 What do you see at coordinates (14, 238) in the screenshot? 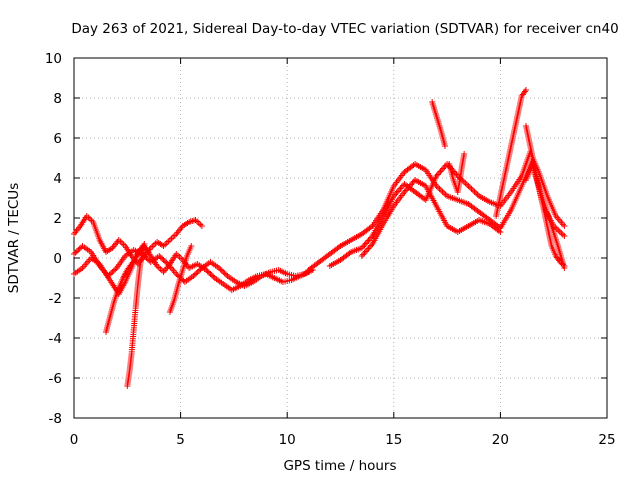
I see `y-axis-label: SDTVAR / TECUs` at bounding box center [14, 238].